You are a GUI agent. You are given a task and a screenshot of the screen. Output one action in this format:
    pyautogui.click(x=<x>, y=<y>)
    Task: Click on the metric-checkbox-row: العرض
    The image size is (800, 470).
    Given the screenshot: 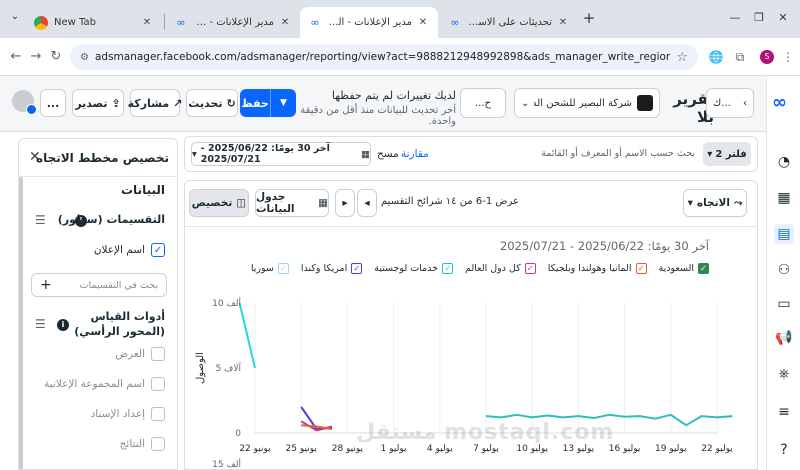 What is the action you would take?
    pyautogui.click(x=140, y=354)
    